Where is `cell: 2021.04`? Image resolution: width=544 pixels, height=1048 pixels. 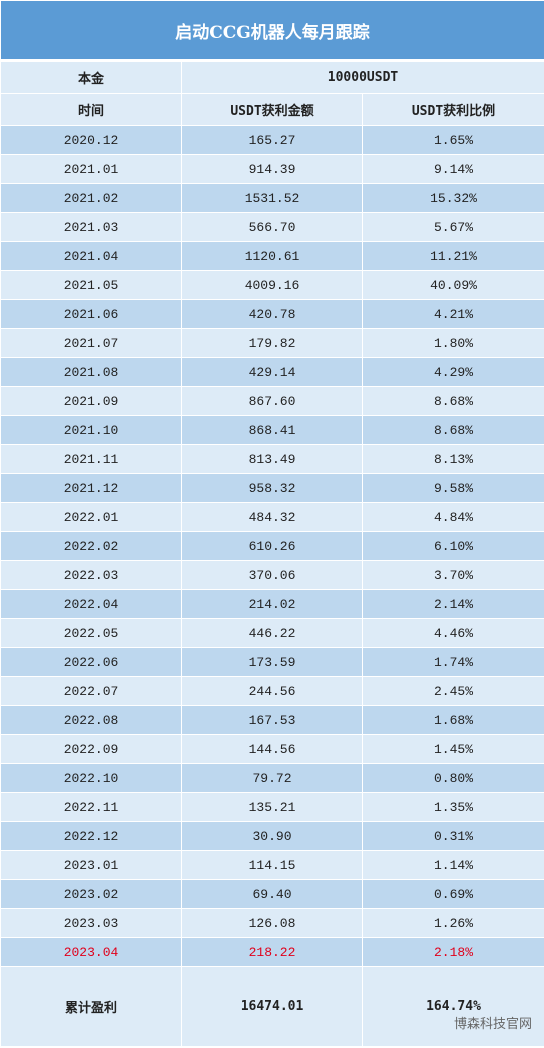 cell: 2021.04 is located at coordinates (91, 256).